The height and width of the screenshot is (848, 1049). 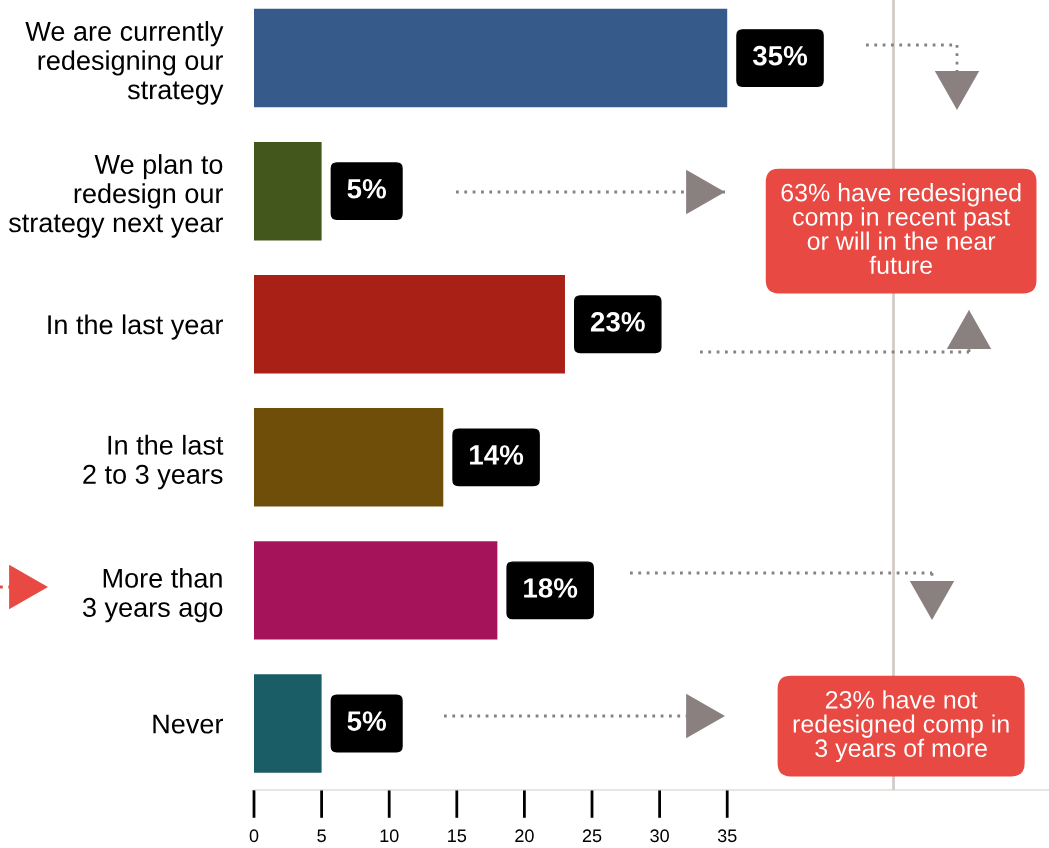 What do you see at coordinates (901, 726) in the screenshot?
I see `annotation: 23% have not redesigned comp in 3 years of more` at bounding box center [901, 726].